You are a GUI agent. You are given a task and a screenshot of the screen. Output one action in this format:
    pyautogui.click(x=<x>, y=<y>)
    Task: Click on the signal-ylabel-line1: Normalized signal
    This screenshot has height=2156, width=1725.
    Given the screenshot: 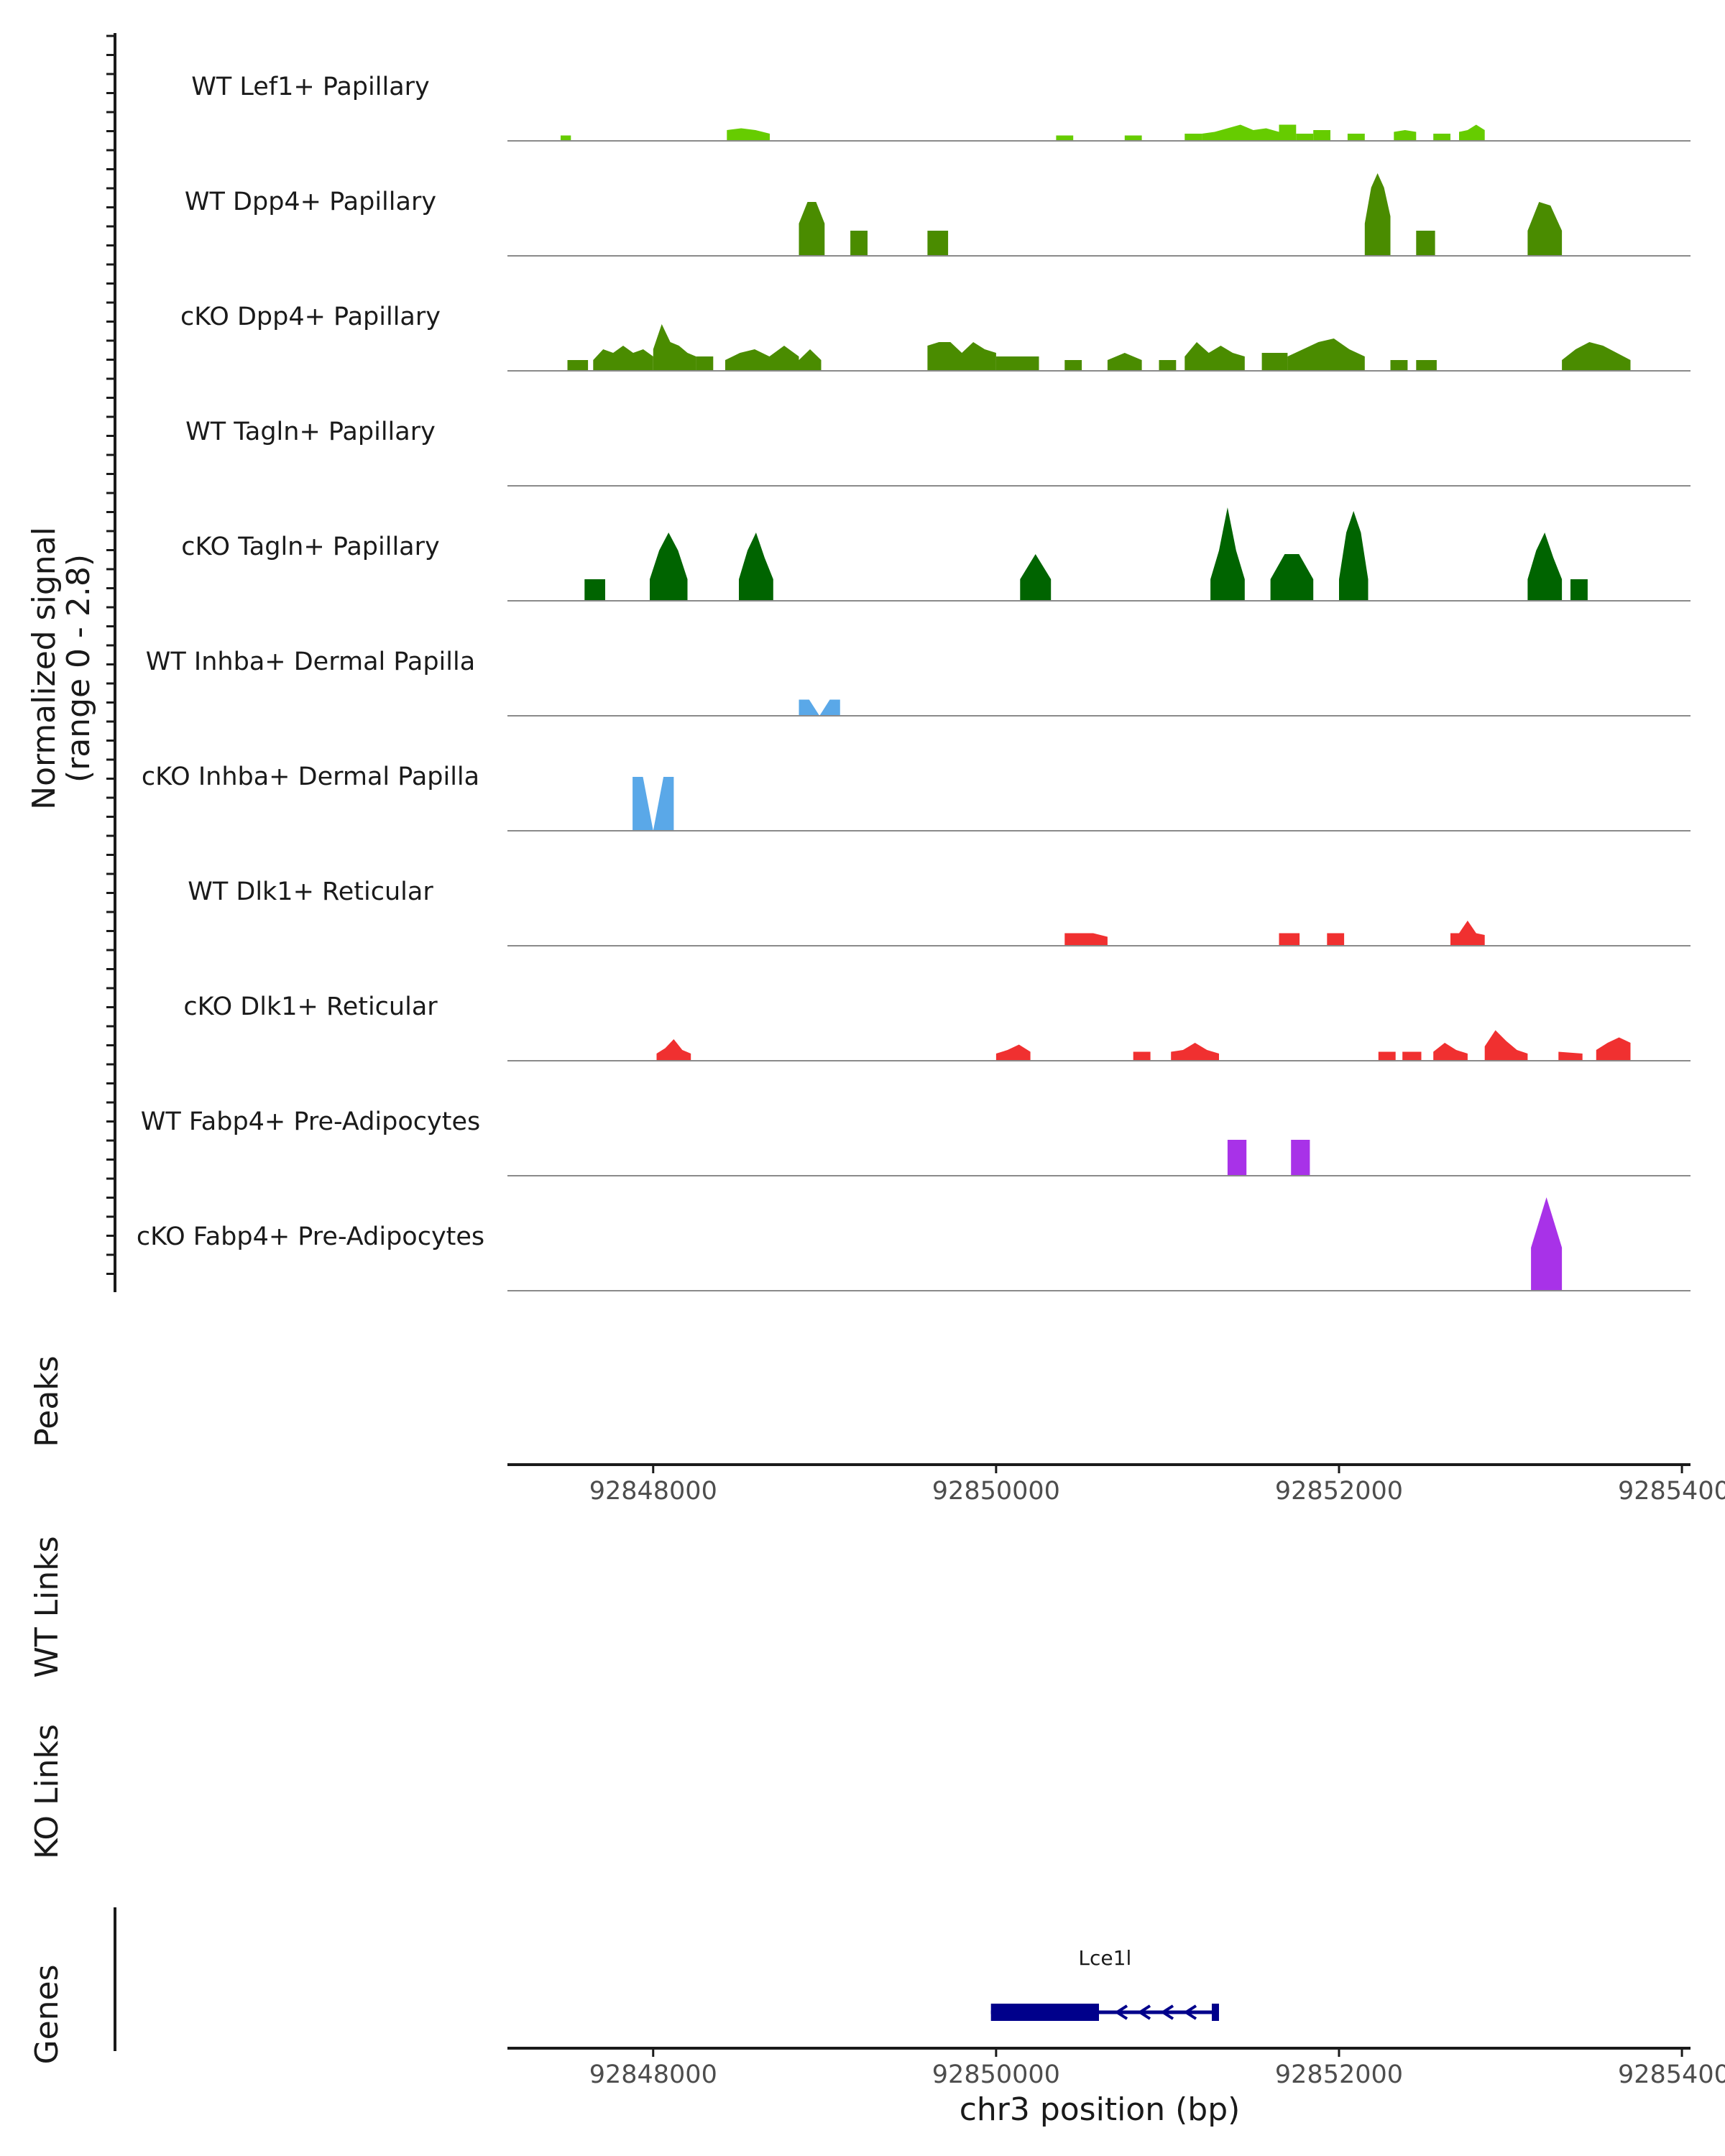 What is the action you would take?
    pyautogui.click(x=44, y=668)
    